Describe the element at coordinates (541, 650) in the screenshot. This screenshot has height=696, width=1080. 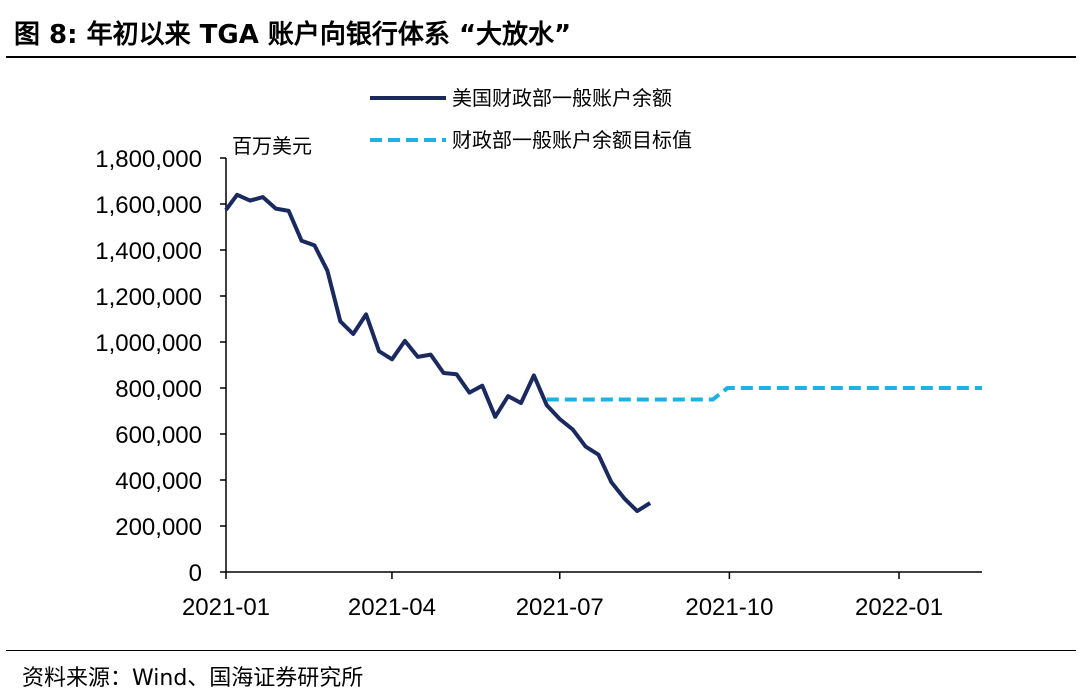
I see `source-rule` at that location.